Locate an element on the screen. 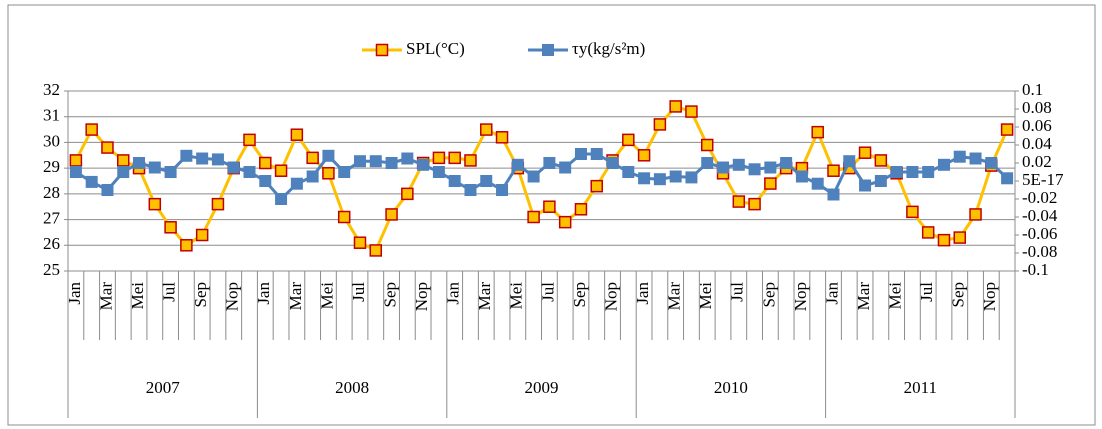 This screenshot has width=1102, height=429. y2-tick-label: 0.02 is located at coordinates (1037, 161).